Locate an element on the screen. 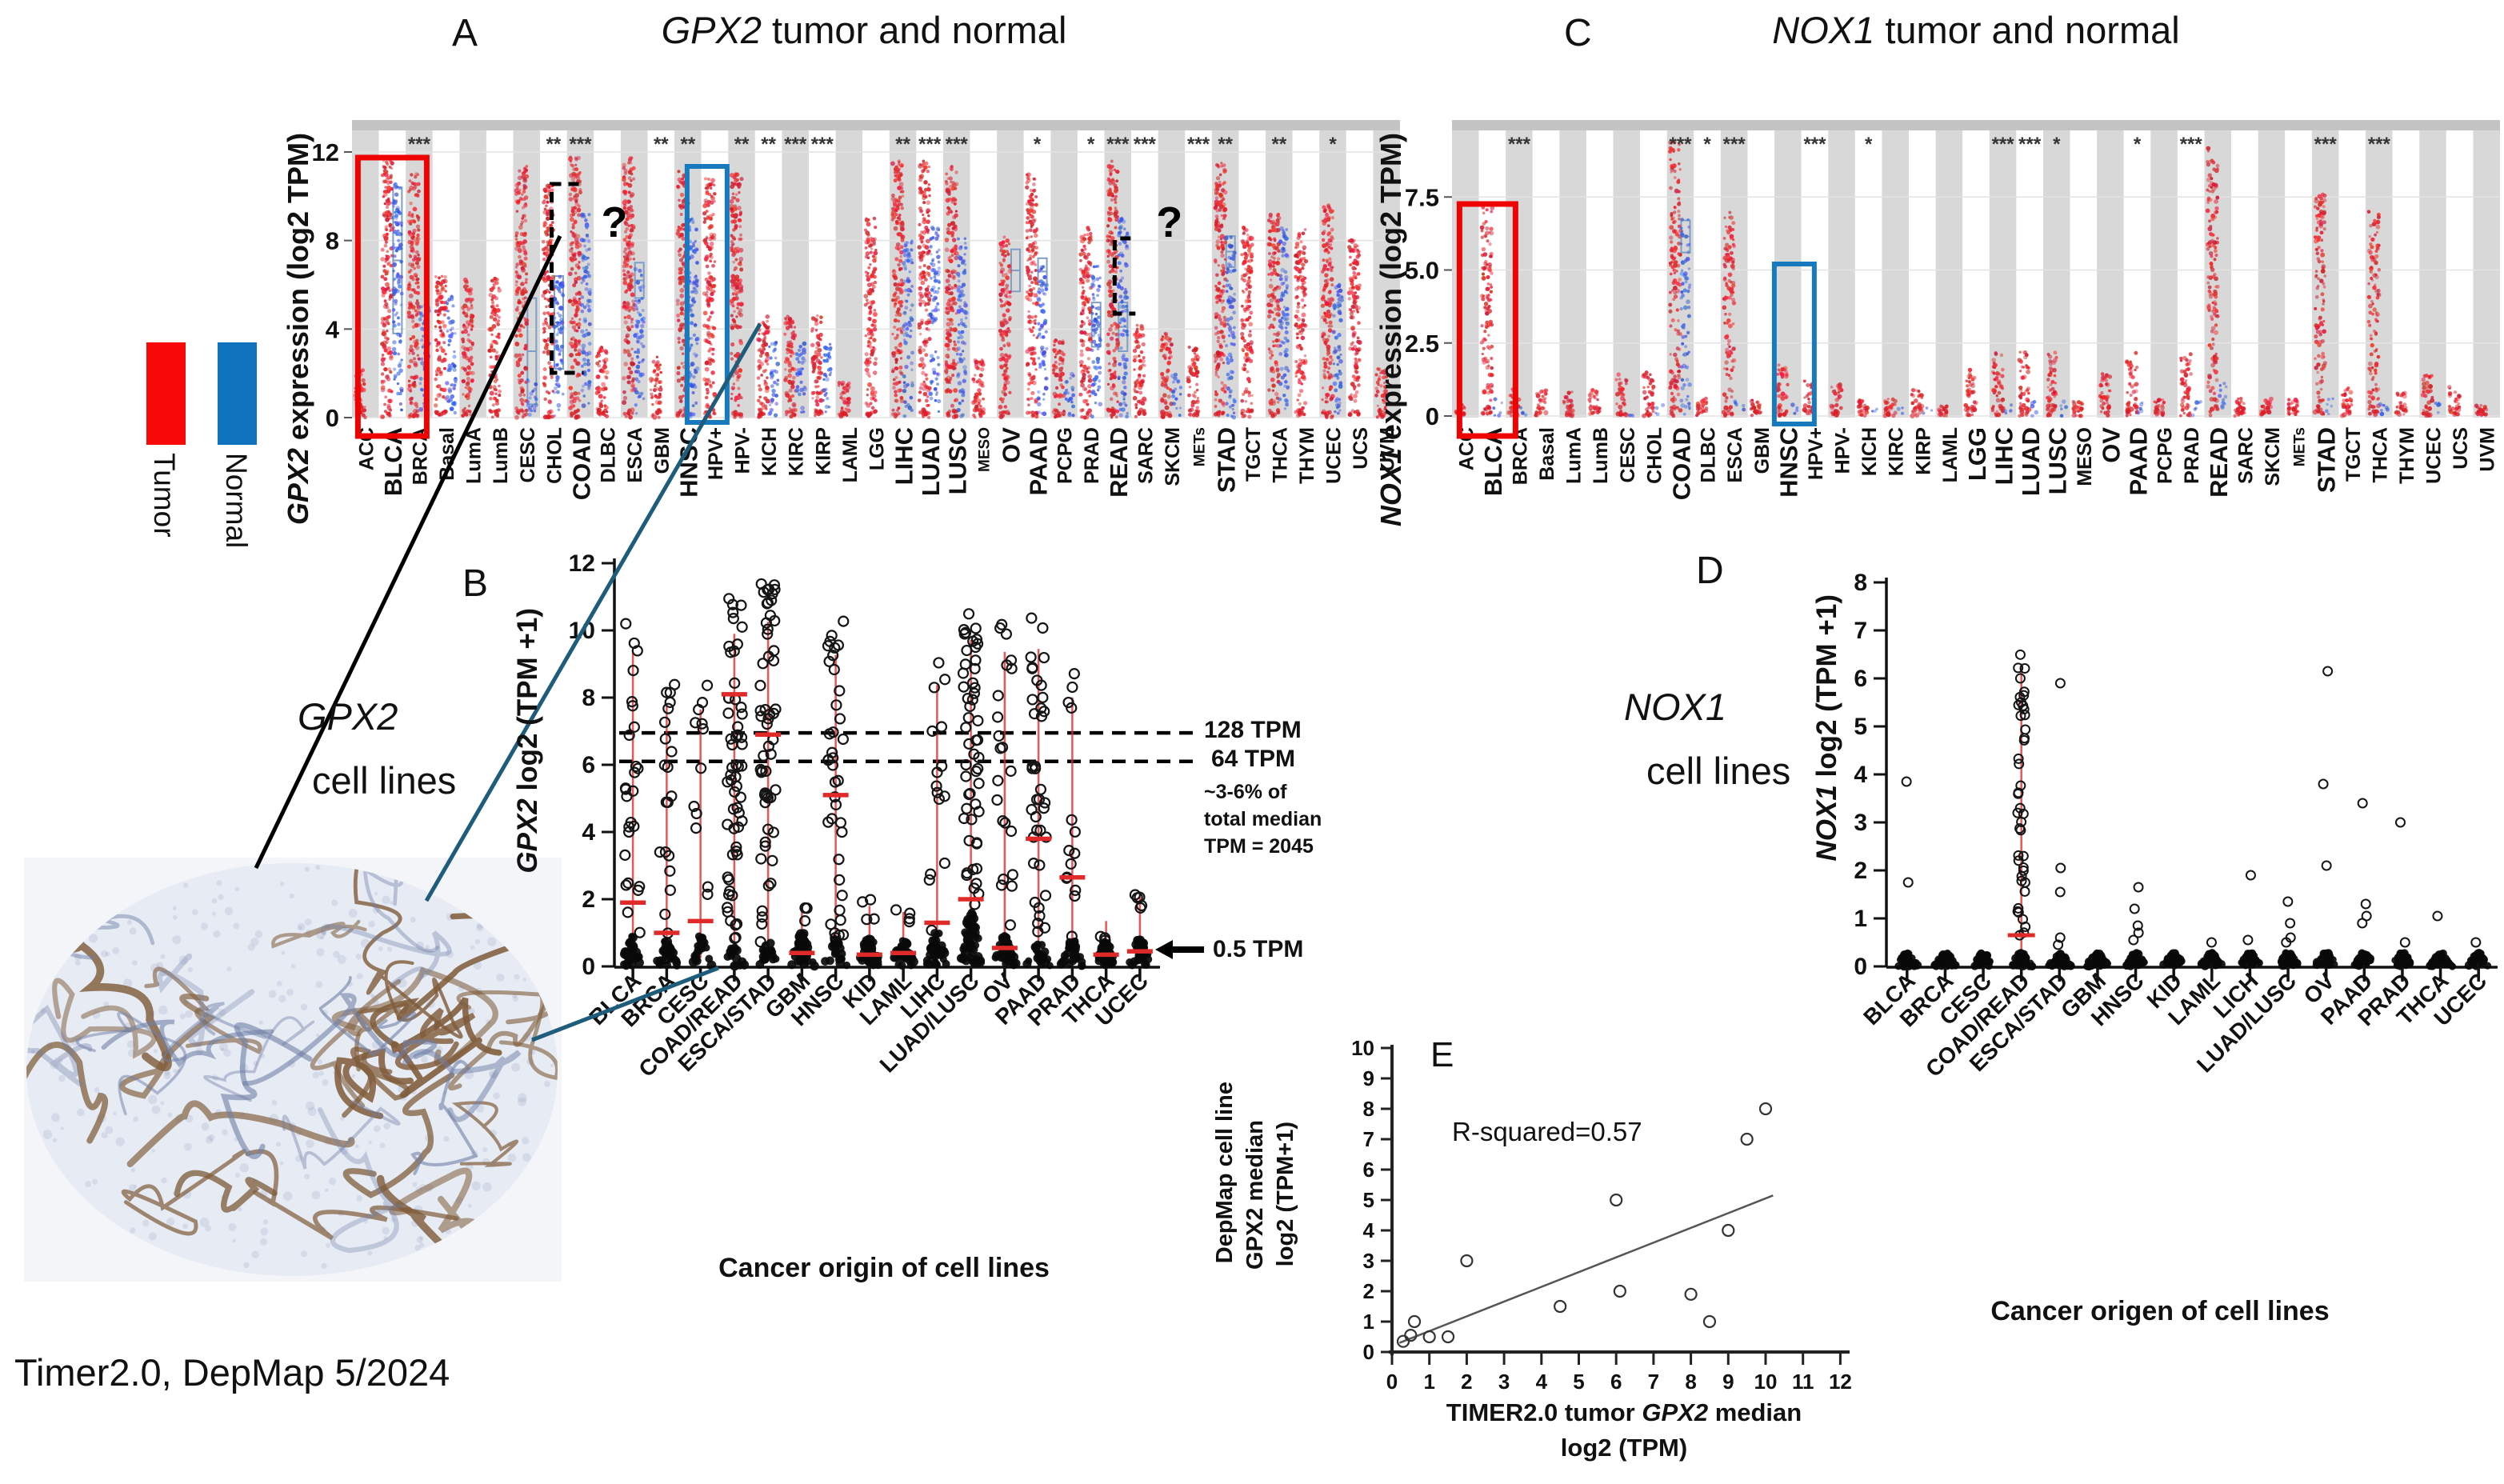 This screenshot has height=1484, width=2504. x-axis-label: LIHC is located at coordinates (904, 456).